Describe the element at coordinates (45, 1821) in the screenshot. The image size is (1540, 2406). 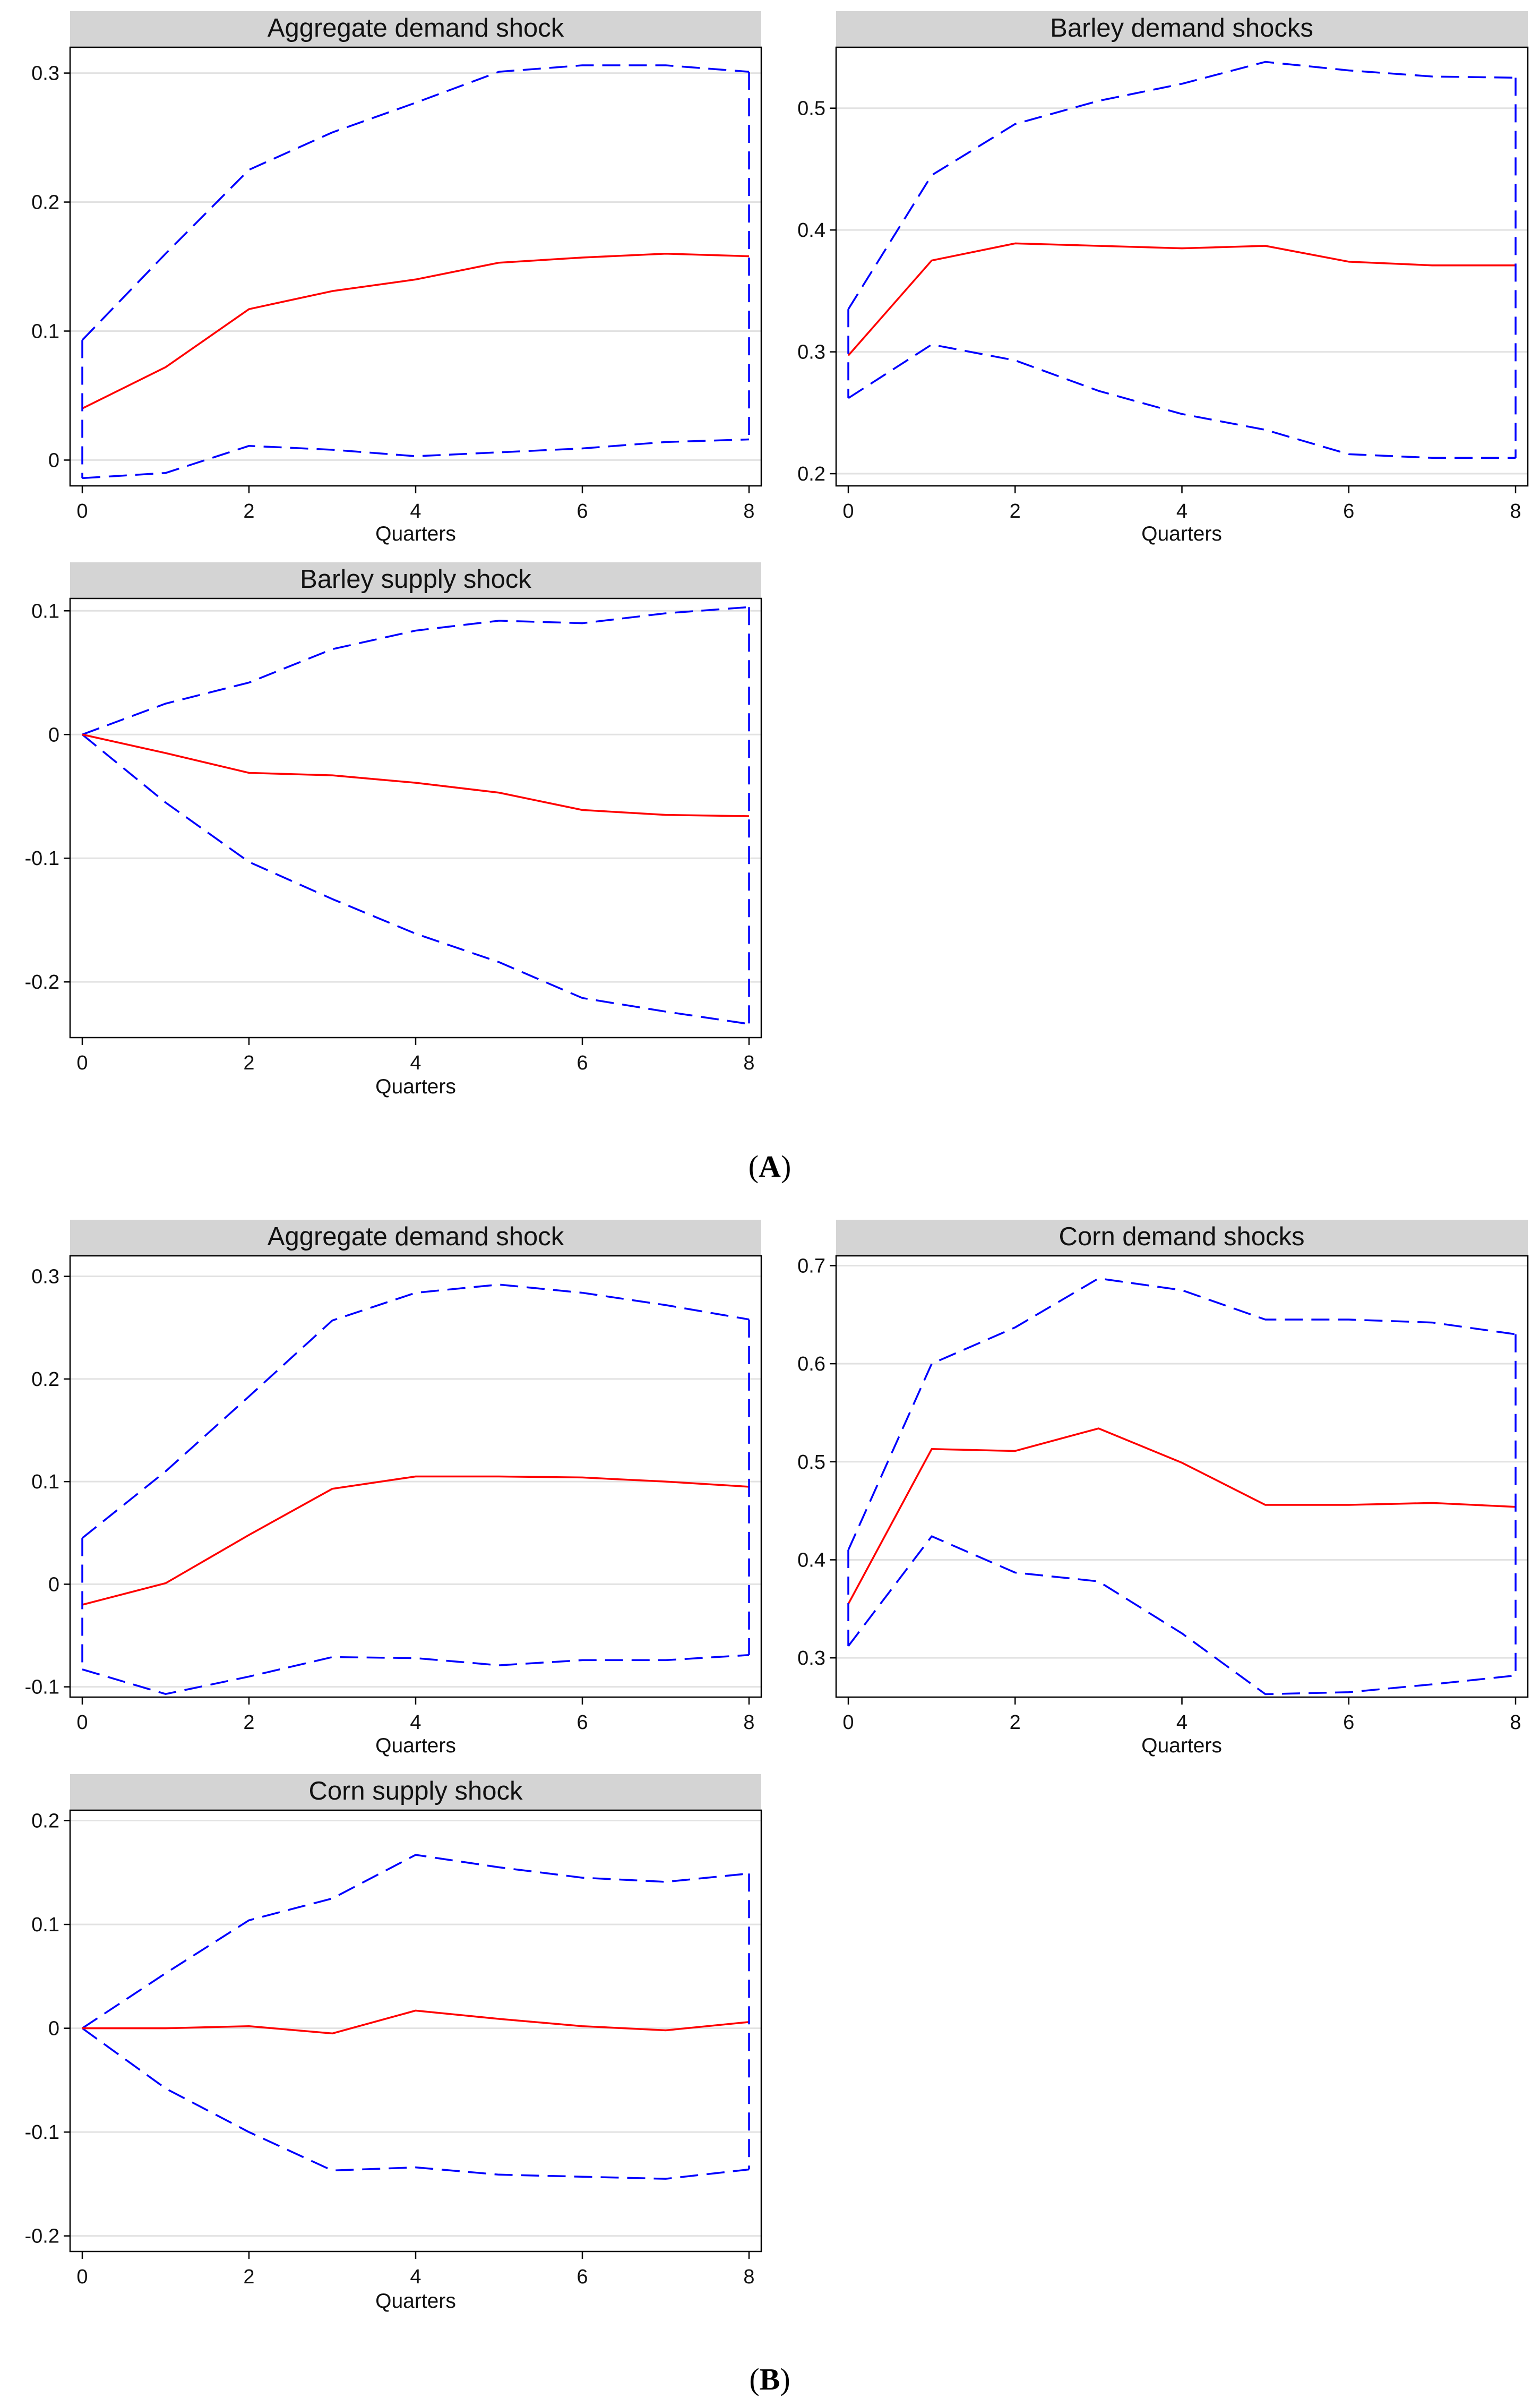
I see `y-tick-label-4: 0.2` at that location.